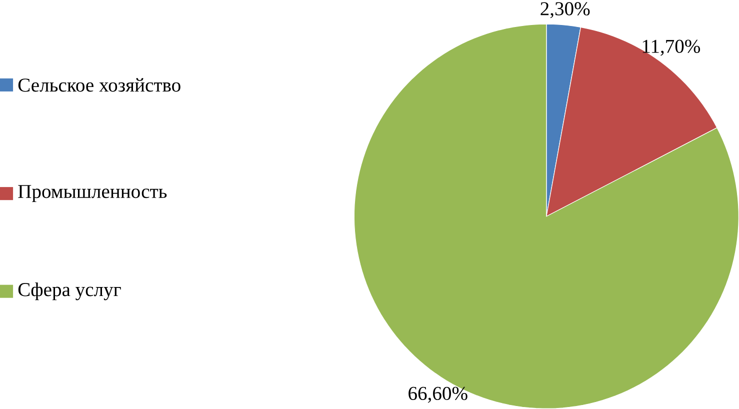  Describe the element at coordinates (438, 394) in the screenshot. I see `data-label: 66,60%` at that location.